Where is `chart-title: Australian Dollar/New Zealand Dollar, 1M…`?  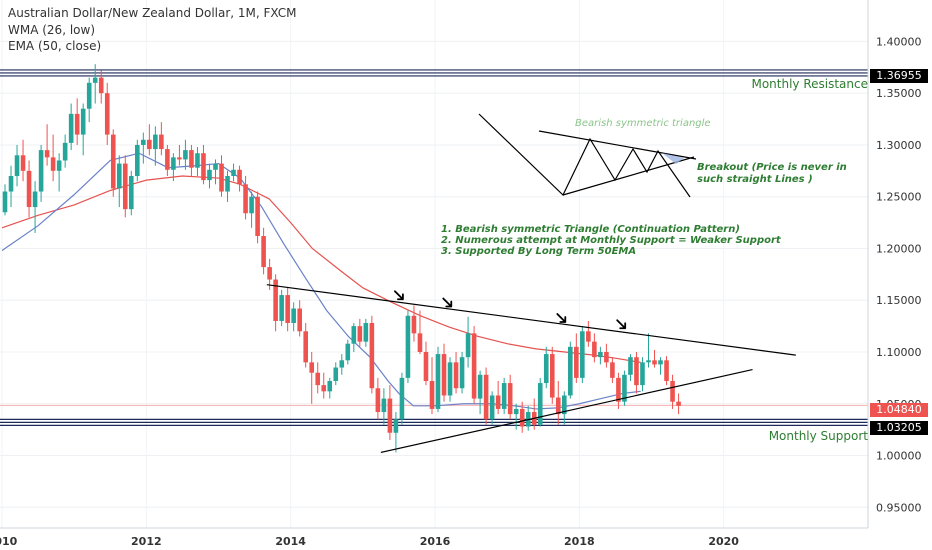 chart-title: Australian Dollar/New Zealand Dollar, 1M… is located at coordinates (152, 13).